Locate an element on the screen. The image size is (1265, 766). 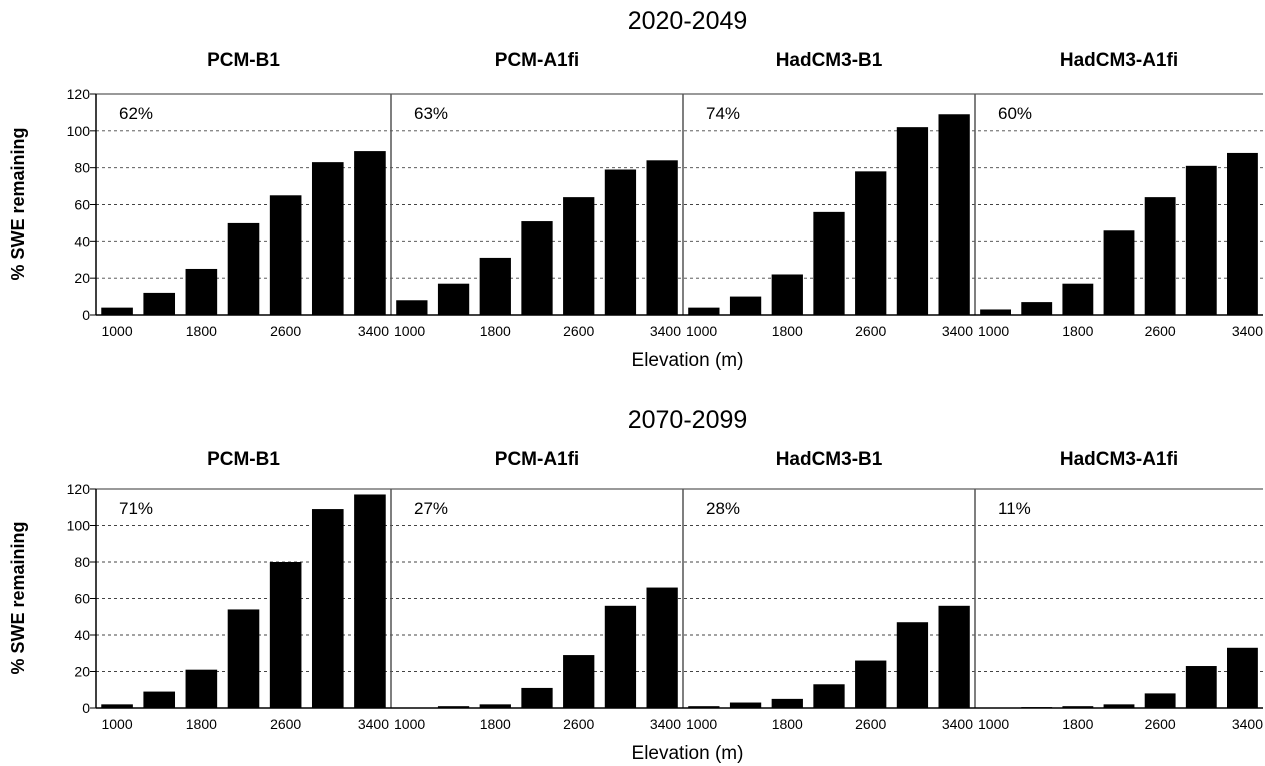
panel-percent-label: 74% is located at coordinates (723, 113).